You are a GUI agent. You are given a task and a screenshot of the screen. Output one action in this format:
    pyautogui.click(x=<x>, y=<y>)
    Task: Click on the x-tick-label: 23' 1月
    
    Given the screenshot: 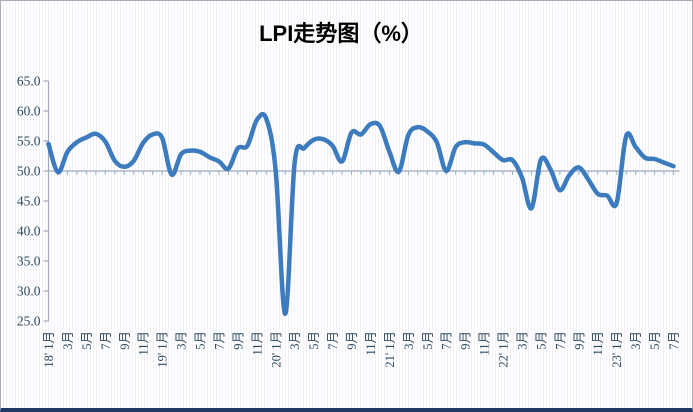 What is the action you would take?
    pyautogui.click(x=617, y=349)
    